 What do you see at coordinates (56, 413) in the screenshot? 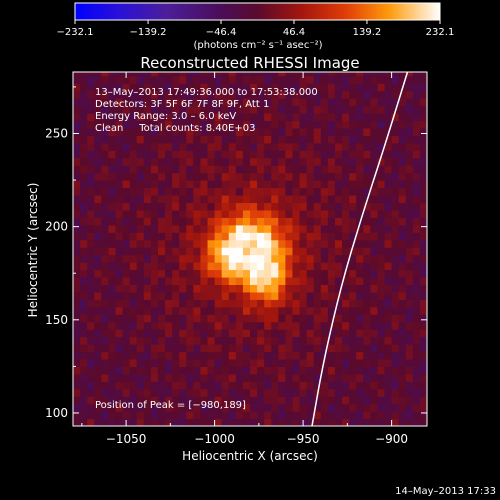
I see `y-tick-label: 100` at bounding box center [56, 413].